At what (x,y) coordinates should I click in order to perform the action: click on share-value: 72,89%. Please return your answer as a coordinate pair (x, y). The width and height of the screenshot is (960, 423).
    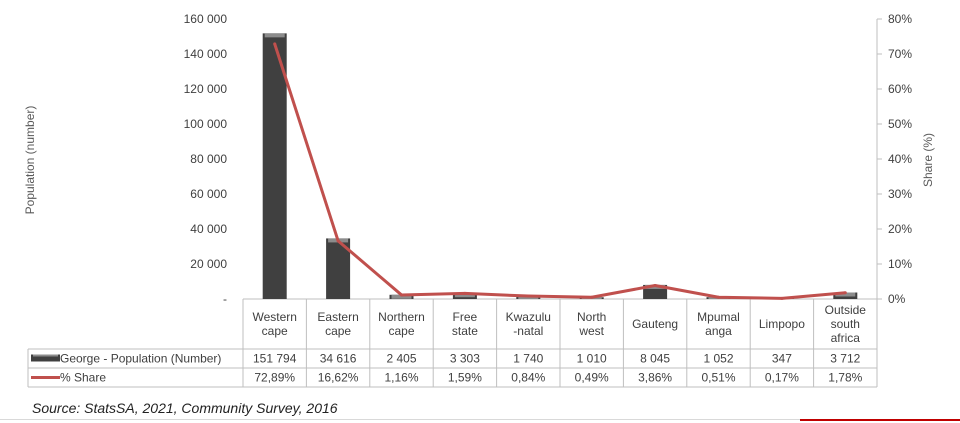
    Looking at the image, I should click on (274, 378).